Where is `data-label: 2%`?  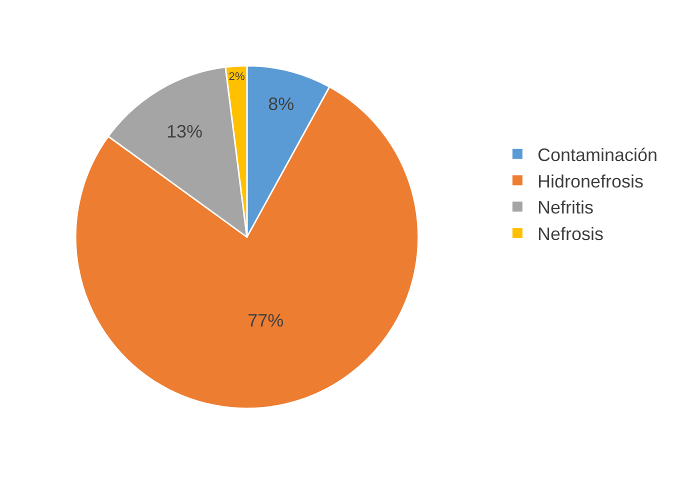 data-label: 2% is located at coordinates (236, 76).